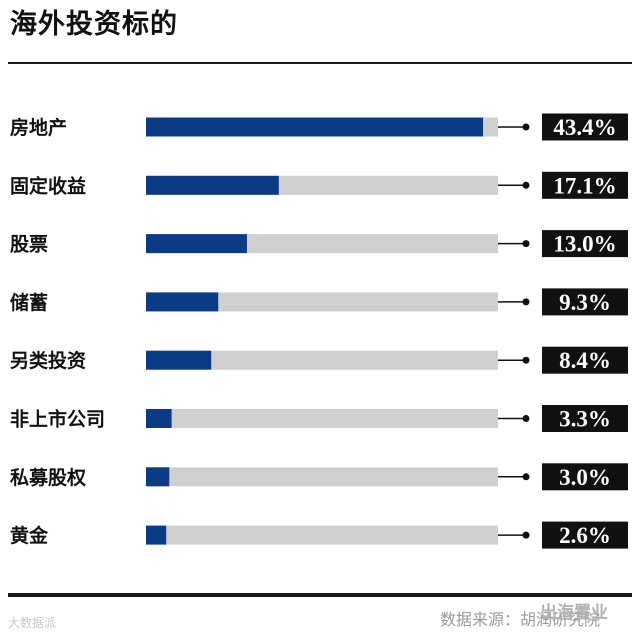 This screenshot has height=635, width=640. I want to click on data-label: 3.0%, so click(585, 477).